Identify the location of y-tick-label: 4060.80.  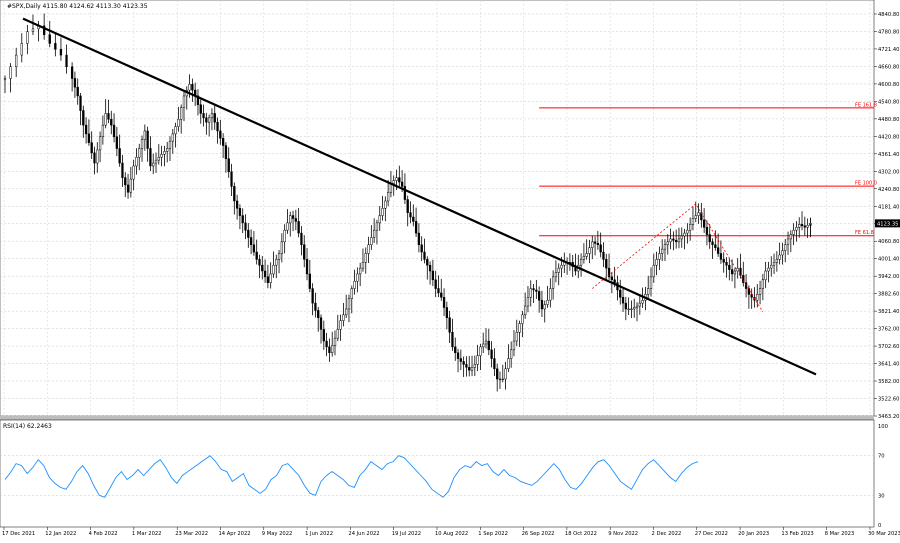
(888, 242).